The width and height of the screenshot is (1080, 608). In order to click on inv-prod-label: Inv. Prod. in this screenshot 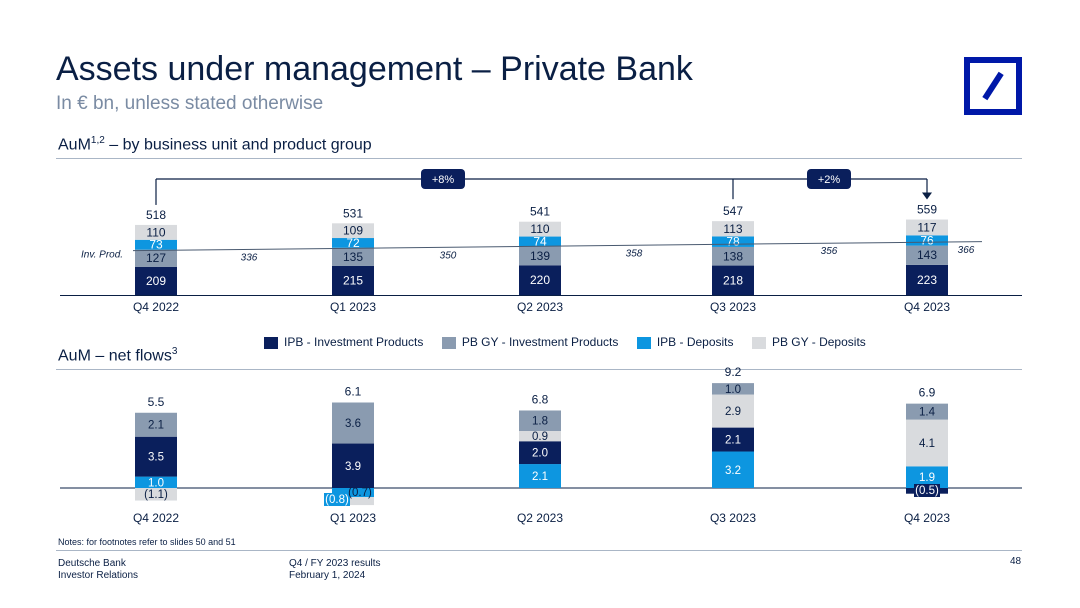, I will do `click(102, 255)`.